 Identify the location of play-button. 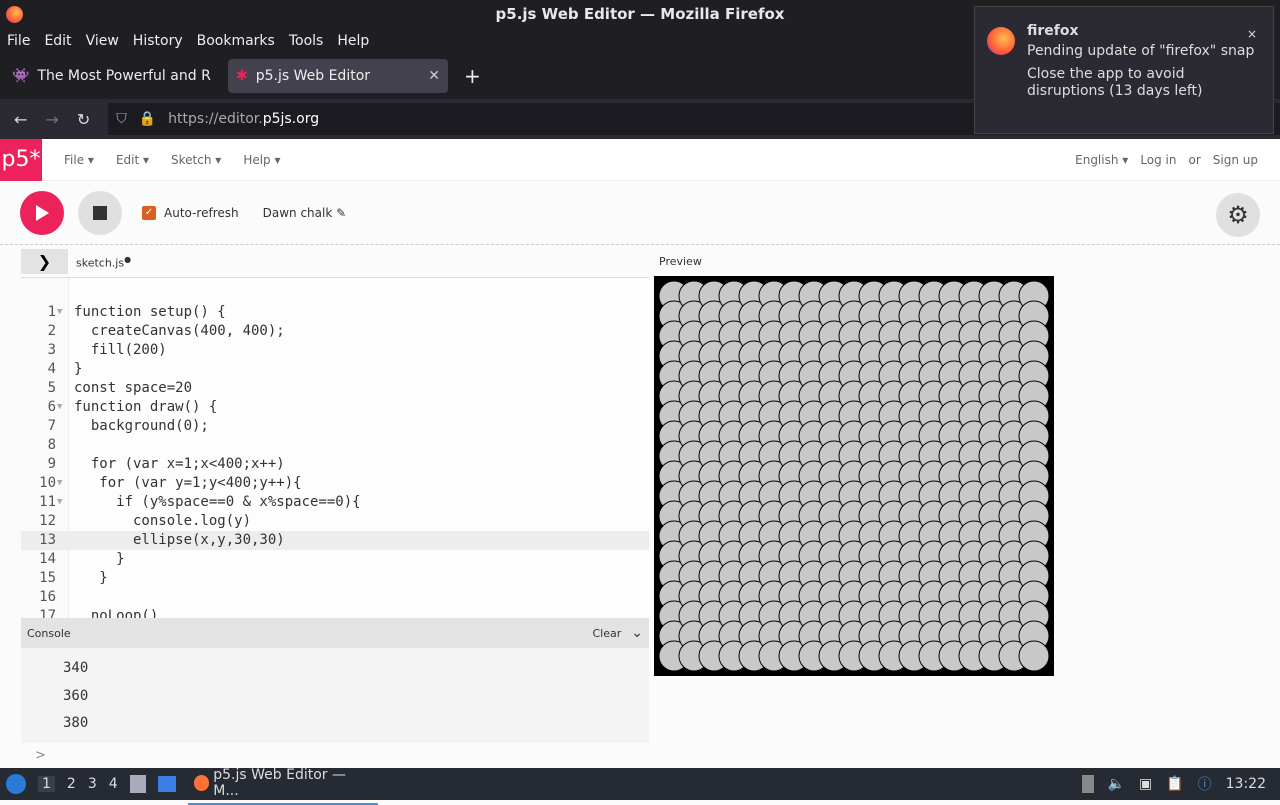
(42, 212).